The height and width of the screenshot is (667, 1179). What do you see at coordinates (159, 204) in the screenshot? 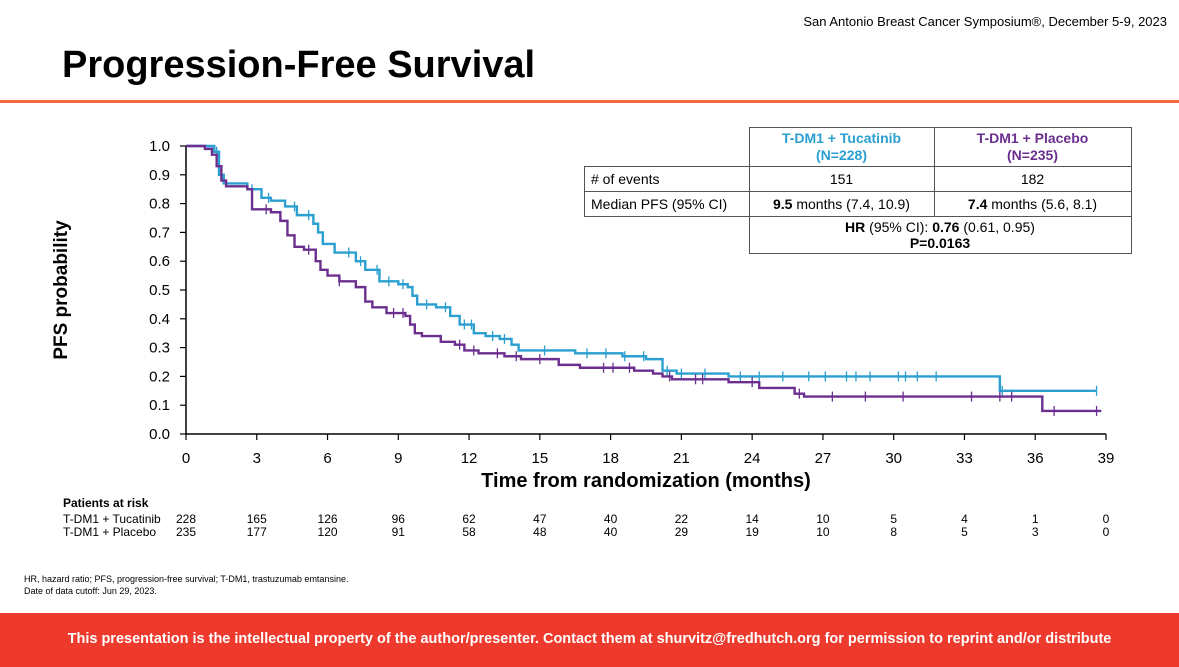
I see `y-tick-label-8: 0.8` at bounding box center [159, 204].